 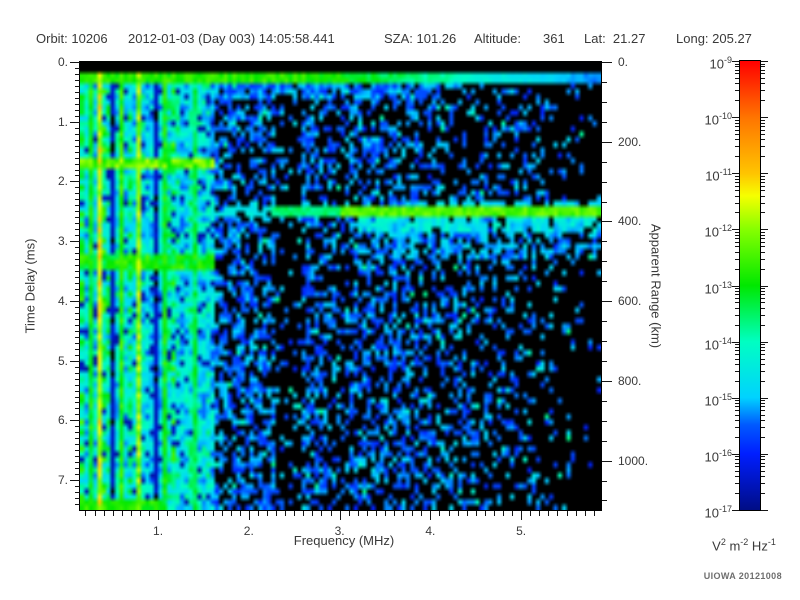 I want to click on y-tick-label: 7., so click(x=62, y=480).